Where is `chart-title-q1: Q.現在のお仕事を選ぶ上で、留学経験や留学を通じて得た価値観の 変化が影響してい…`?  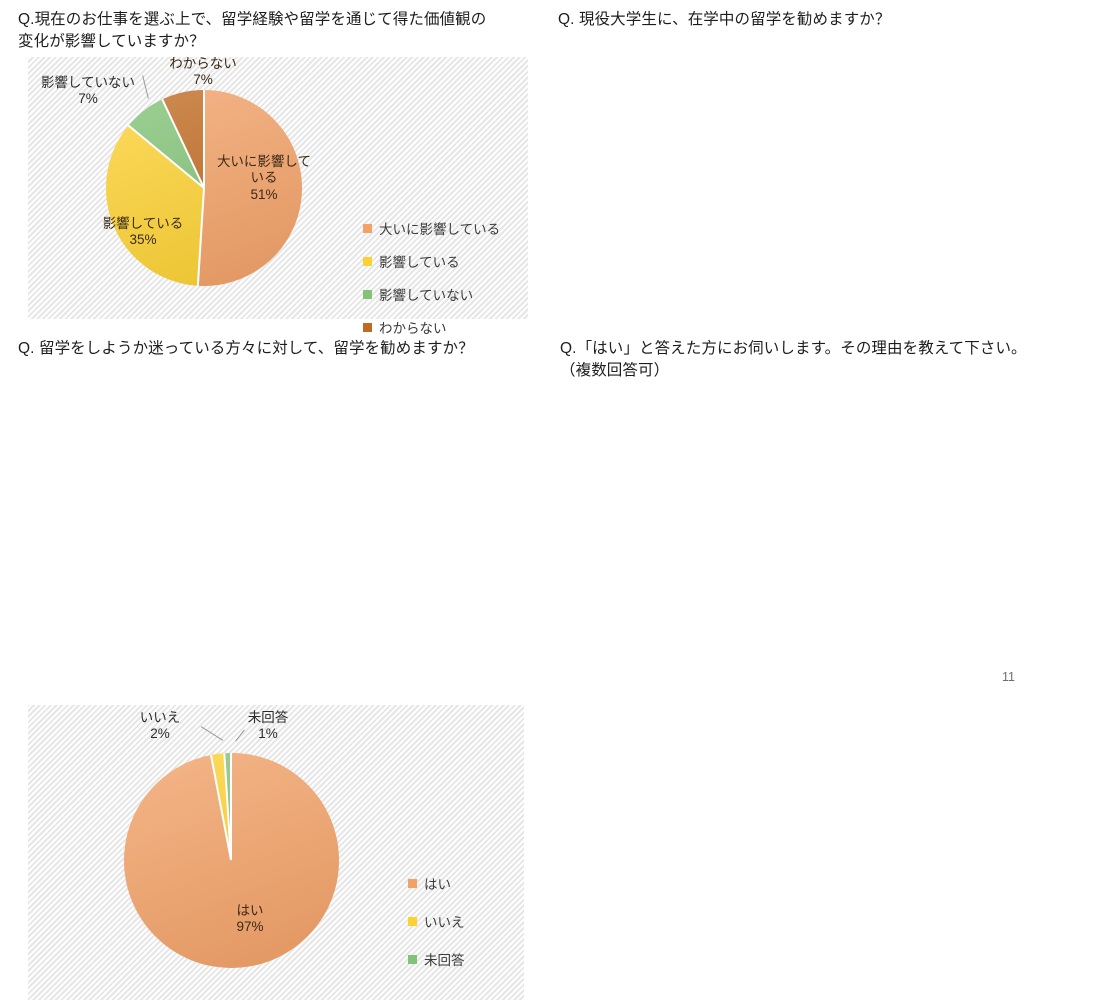
chart-title-q1: Q.現在のお仕事を選ぶ上で、留学経験や留学を通じて得た価値観の 変化が影響してい… is located at coordinates (252, 31).